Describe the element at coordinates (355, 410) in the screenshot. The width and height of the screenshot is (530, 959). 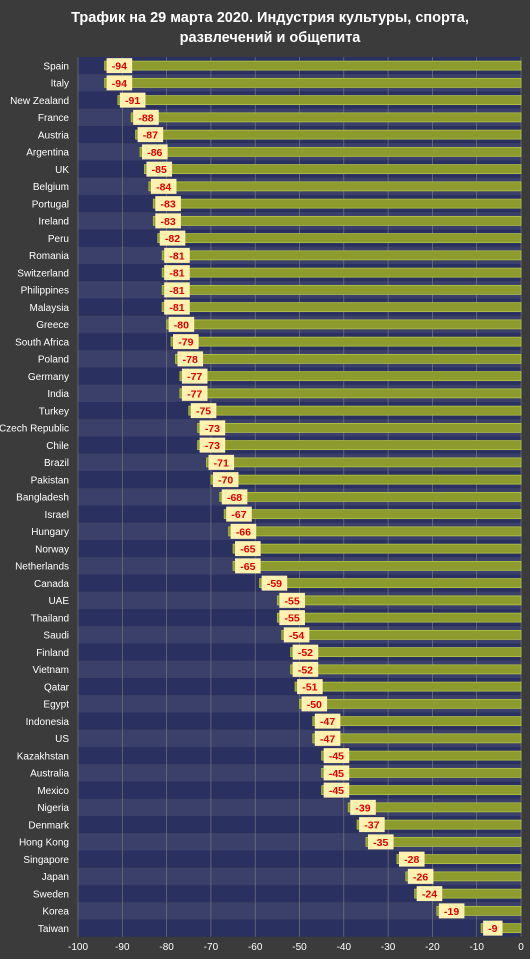
I see `bar-turkey` at that location.